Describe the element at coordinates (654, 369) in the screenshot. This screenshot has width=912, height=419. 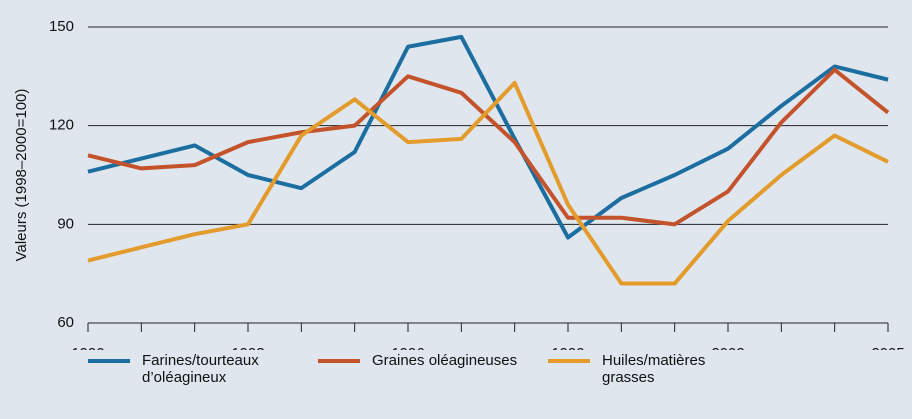
I see `legend-label: Huiles/matières grasses` at that location.